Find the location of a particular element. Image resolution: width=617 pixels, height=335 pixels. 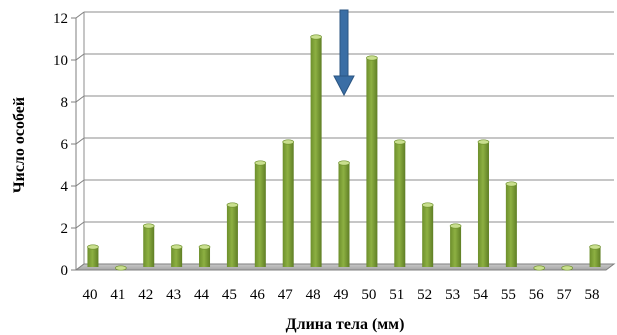

x-tick-label: 54 is located at coordinates (481, 295).